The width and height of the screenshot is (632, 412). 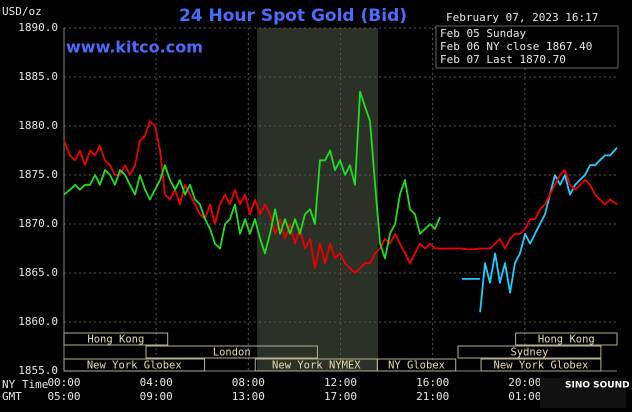 What do you see at coordinates (248, 382) in the screenshot?
I see `x-tick-label: 08:00` at bounding box center [248, 382].